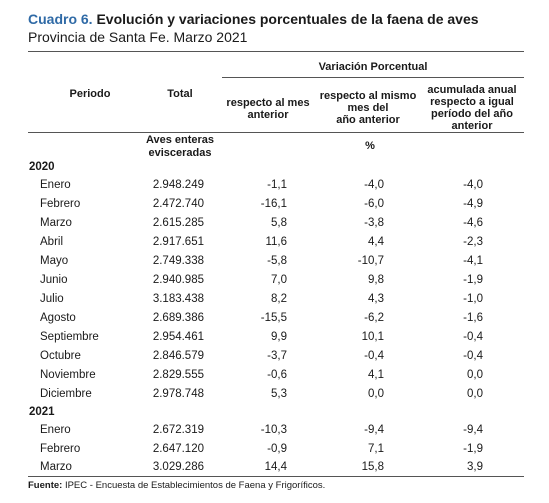 The width and height of the screenshot is (549, 503). What do you see at coordinates (261, 299) in the screenshot?
I see `table-row: Julio 3.183.438 8,2 4,3 -1,0` at bounding box center [261, 299].